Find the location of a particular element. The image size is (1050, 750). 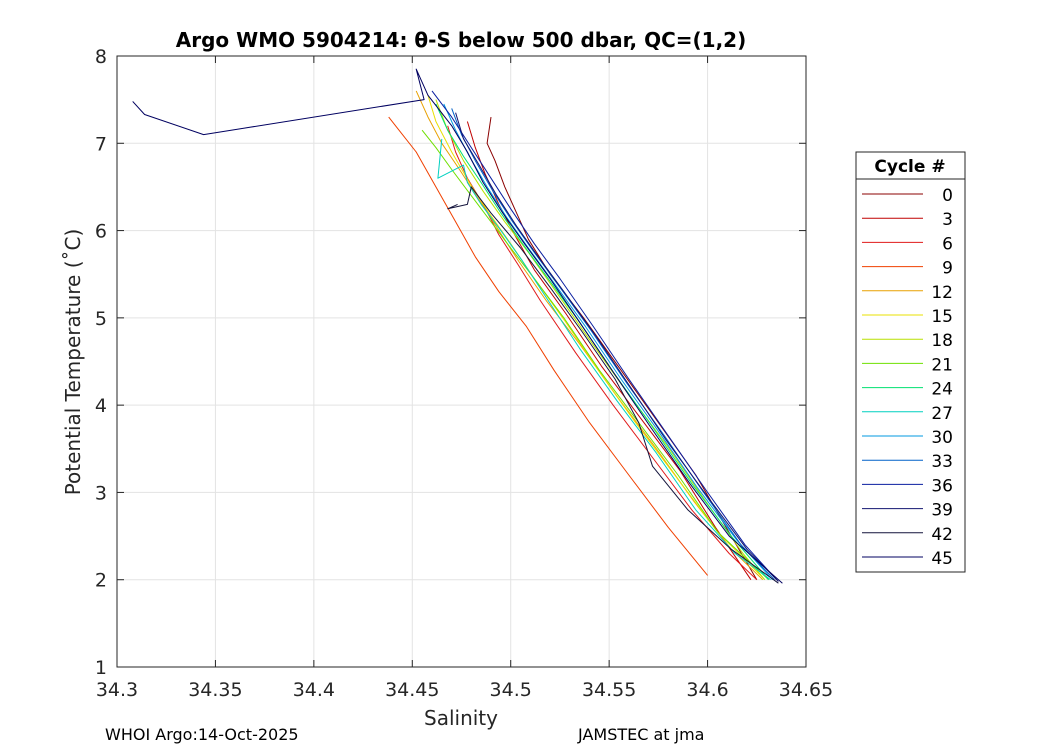

x-tick-label: 34.6 is located at coordinates (707, 690).